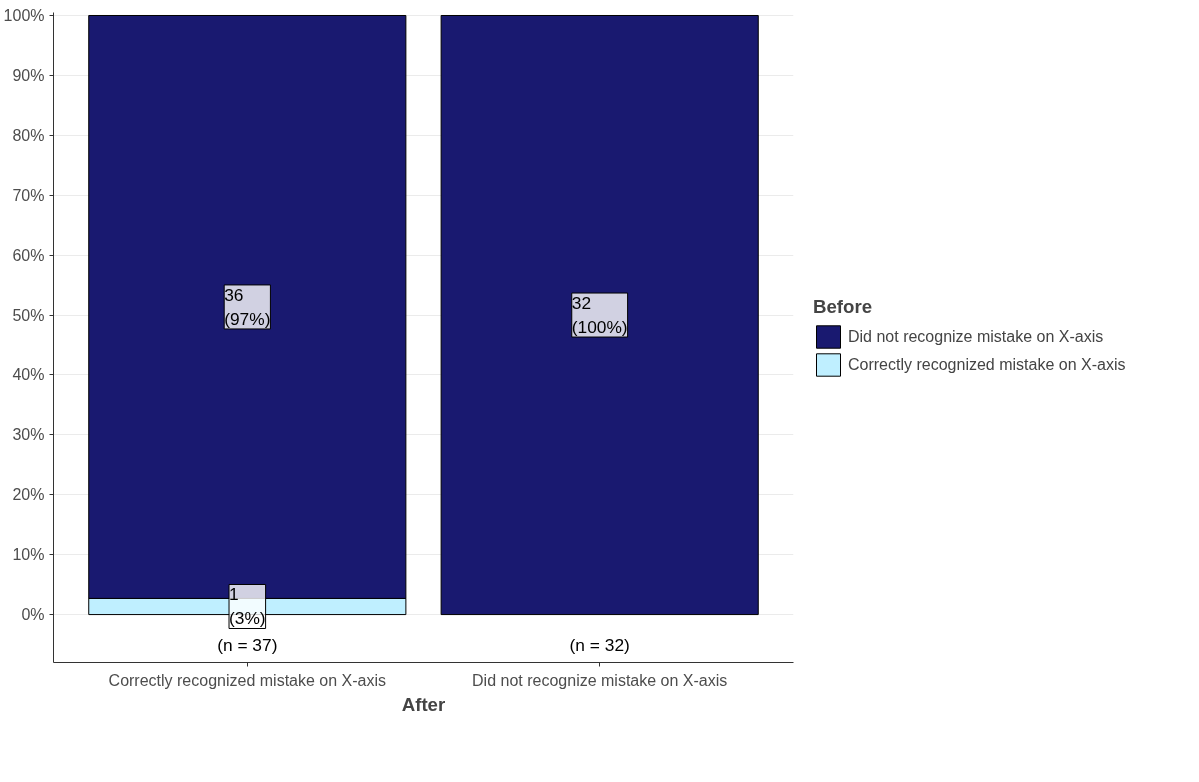 The height and width of the screenshot is (782, 1199). Describe the element at coordinates (28, 495) in the screenshot. I see `y-tick-label: 20%` at that location.